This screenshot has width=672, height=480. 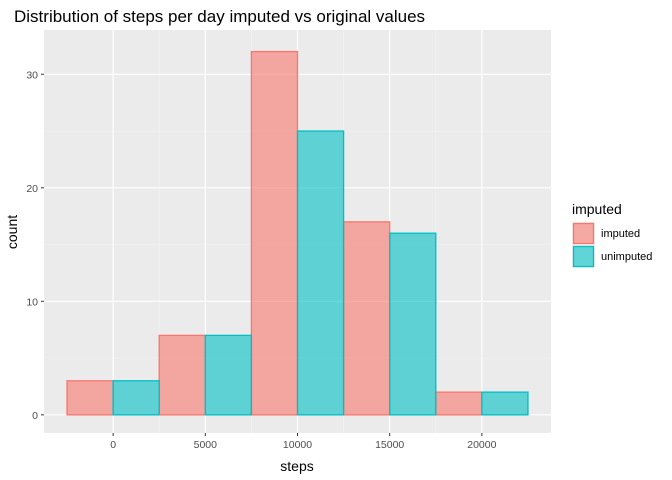 What do you see at coordinates (620, 234) in the screenshot?
I see `legend-label: imputed` at bounding box center [620, 234].